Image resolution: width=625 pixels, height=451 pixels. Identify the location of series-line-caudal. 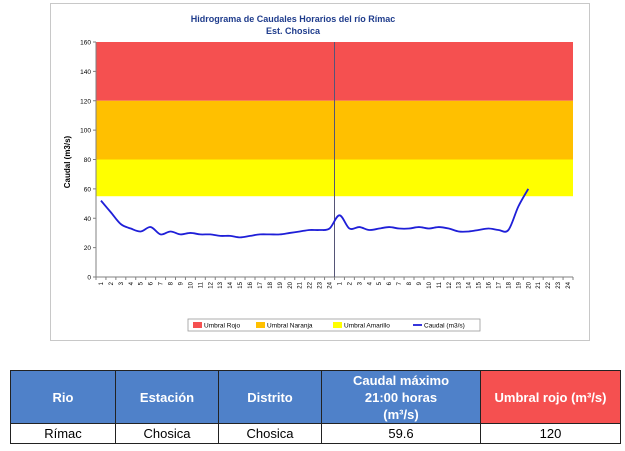
(315, 213).